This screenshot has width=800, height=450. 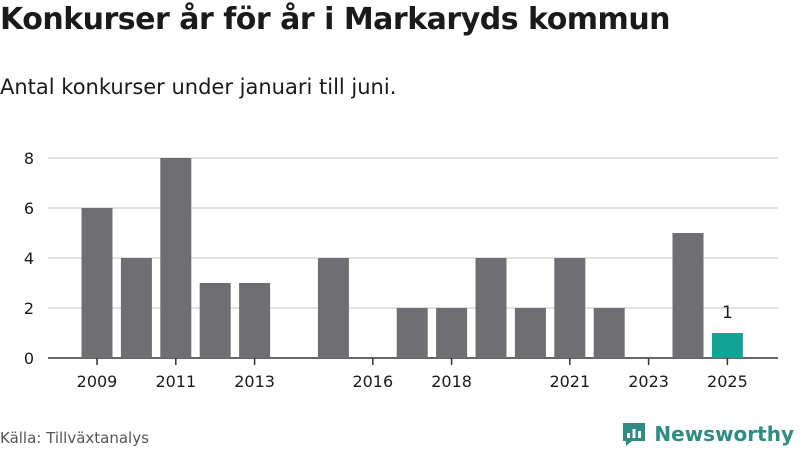 I want to click on bar-2013, so click(x=255, y=320).